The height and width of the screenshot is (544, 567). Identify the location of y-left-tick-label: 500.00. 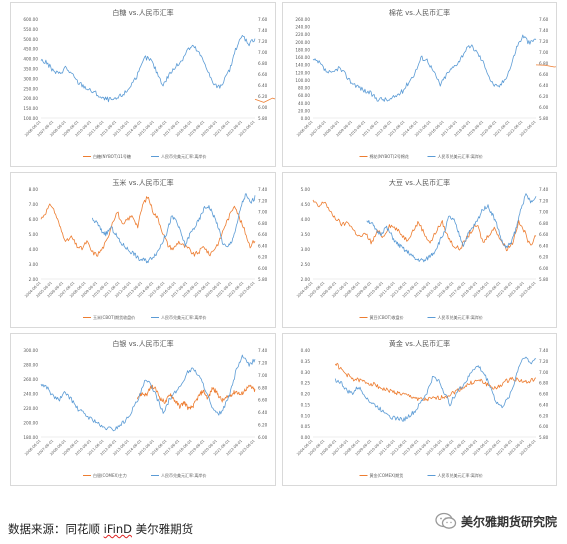
(30, 39).